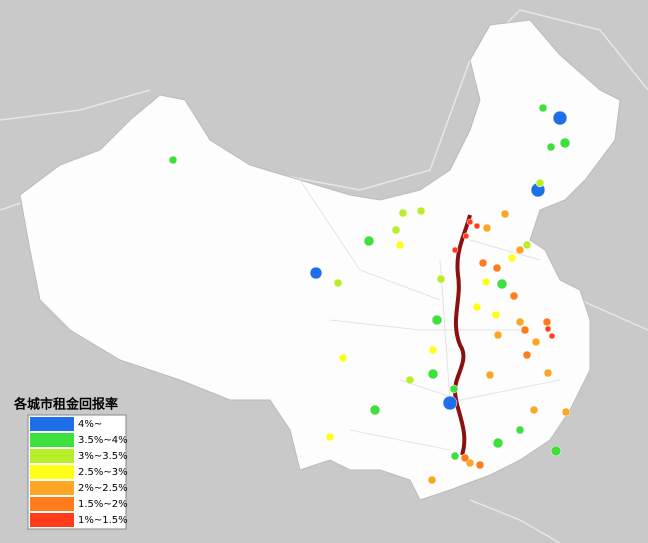  What do you see at coordinates (103, 504) in the screenshot?
I see `legend-label: 1.5%~2%` at bounding box center [103, 504].